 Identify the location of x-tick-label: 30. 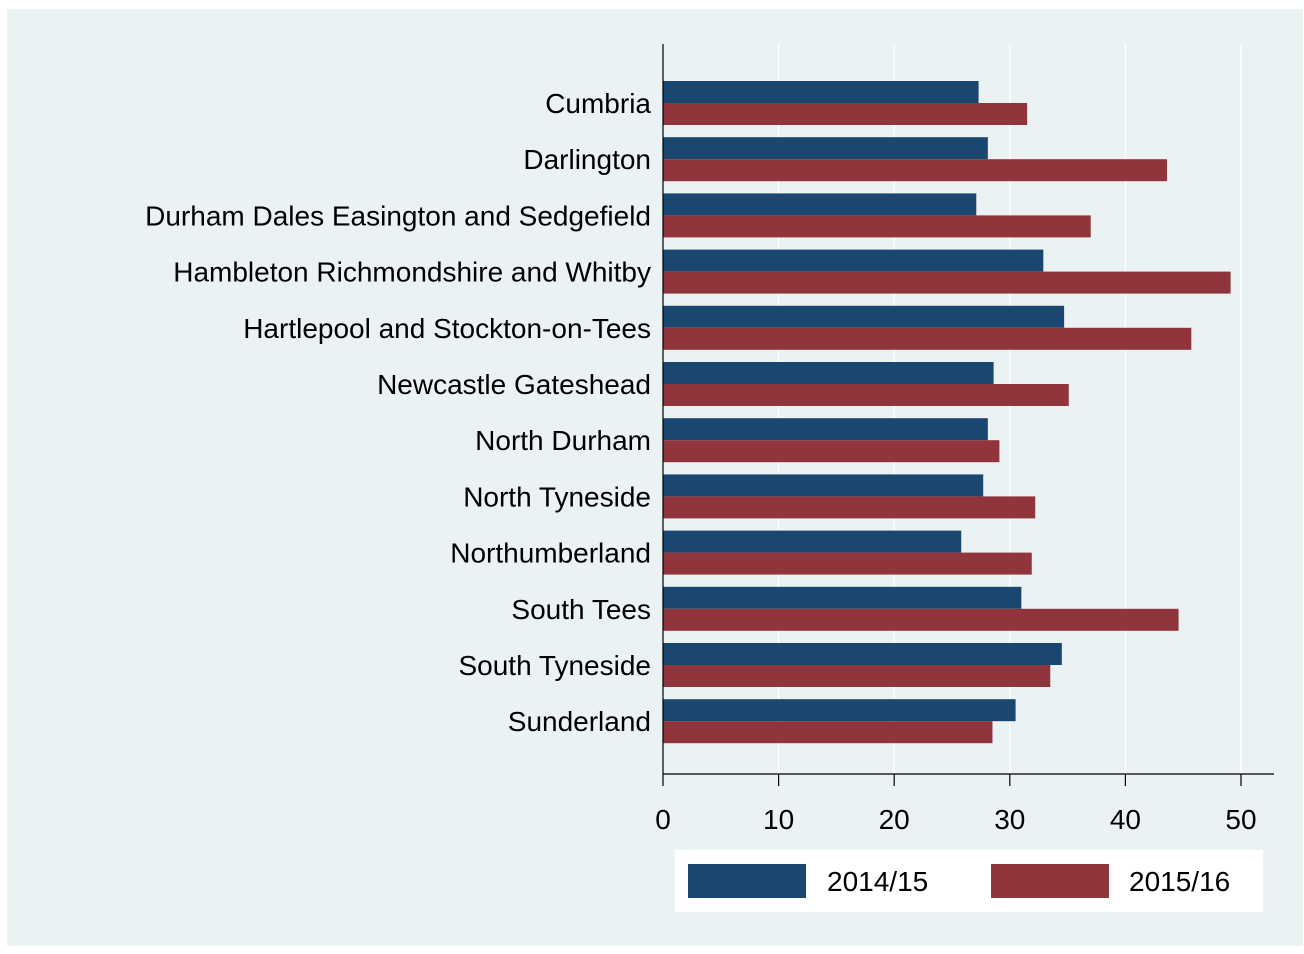
(1009, 819).